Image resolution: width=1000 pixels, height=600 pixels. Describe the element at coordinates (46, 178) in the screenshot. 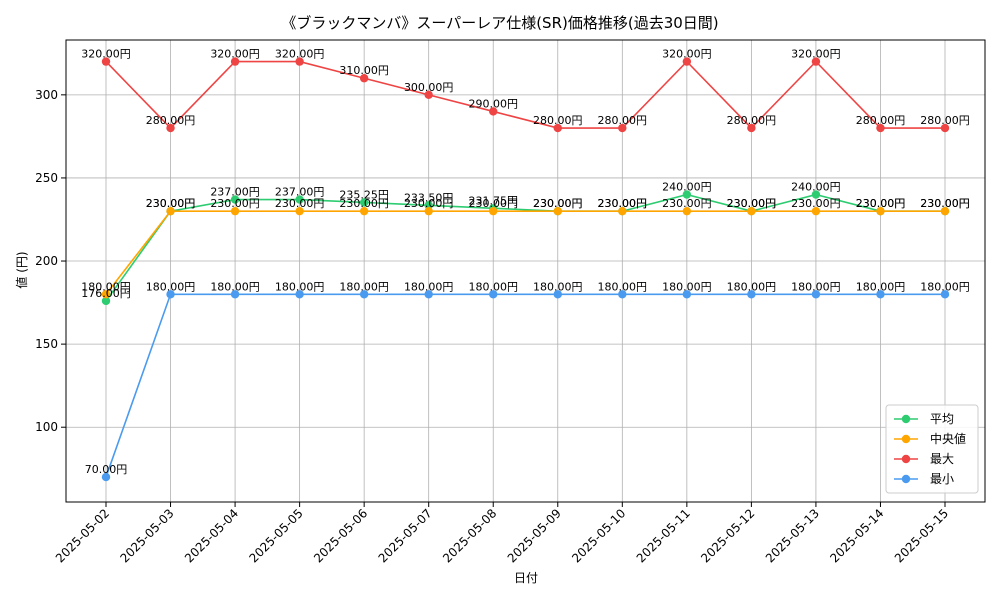

I see `y-tick-label: 250` at that location.